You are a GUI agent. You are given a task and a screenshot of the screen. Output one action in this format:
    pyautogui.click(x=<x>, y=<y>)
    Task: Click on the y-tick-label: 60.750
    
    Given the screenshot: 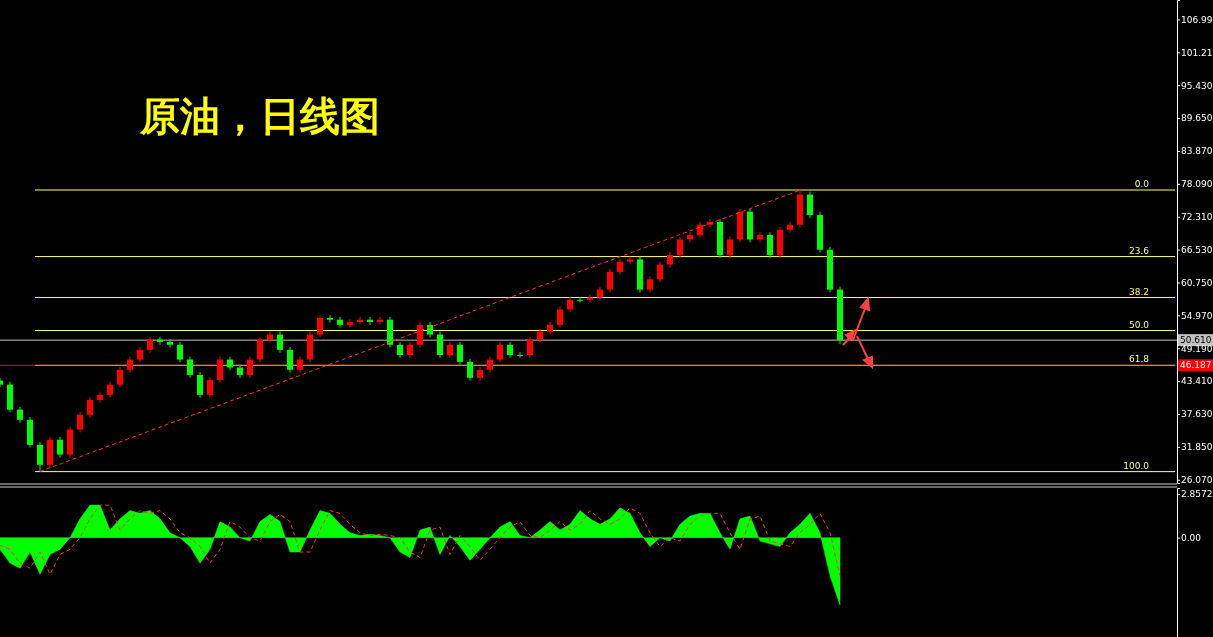 What is the action you would take?
    pyautogui.click(x=1197, y=282)
    